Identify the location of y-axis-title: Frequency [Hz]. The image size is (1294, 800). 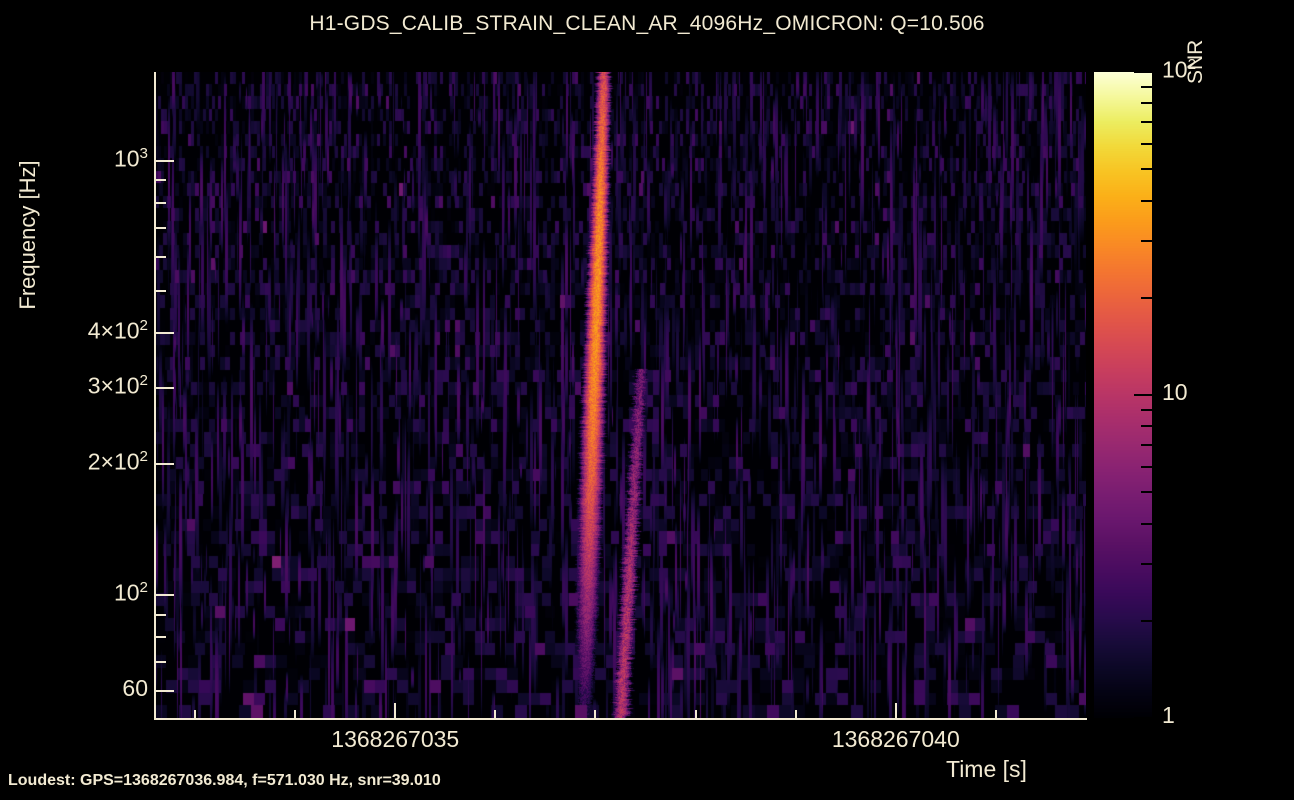
(27, 235).